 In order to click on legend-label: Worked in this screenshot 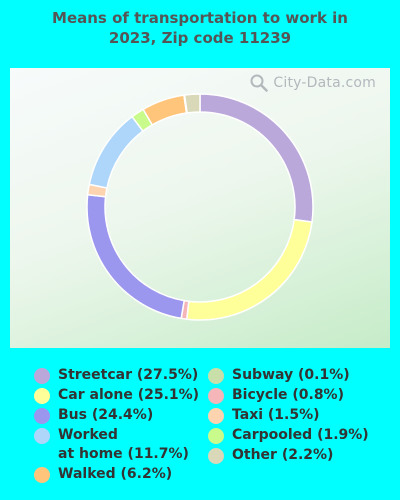, I will do `click(88, 435)`.